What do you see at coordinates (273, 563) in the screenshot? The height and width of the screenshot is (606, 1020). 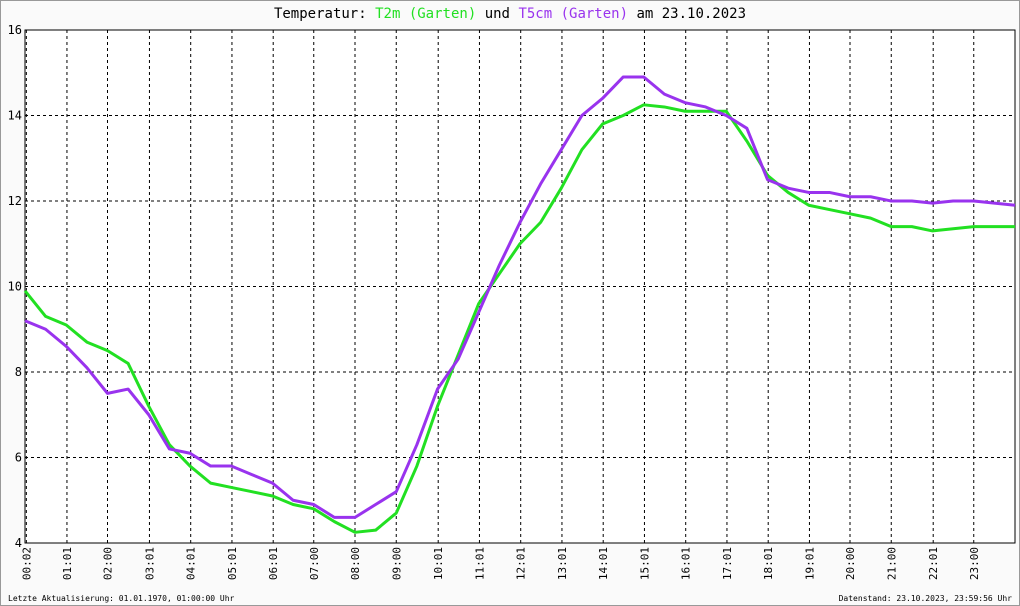 I see `x-tick-label: 06:01` at bounding box center [273, 563].